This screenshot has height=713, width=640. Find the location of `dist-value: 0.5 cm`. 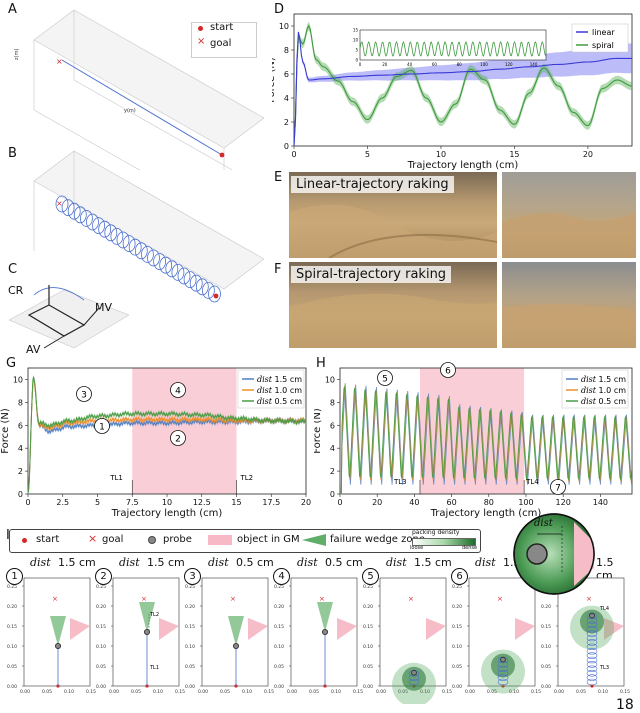

dist-value: 0.5 cm is located at coordinates (344, 562).